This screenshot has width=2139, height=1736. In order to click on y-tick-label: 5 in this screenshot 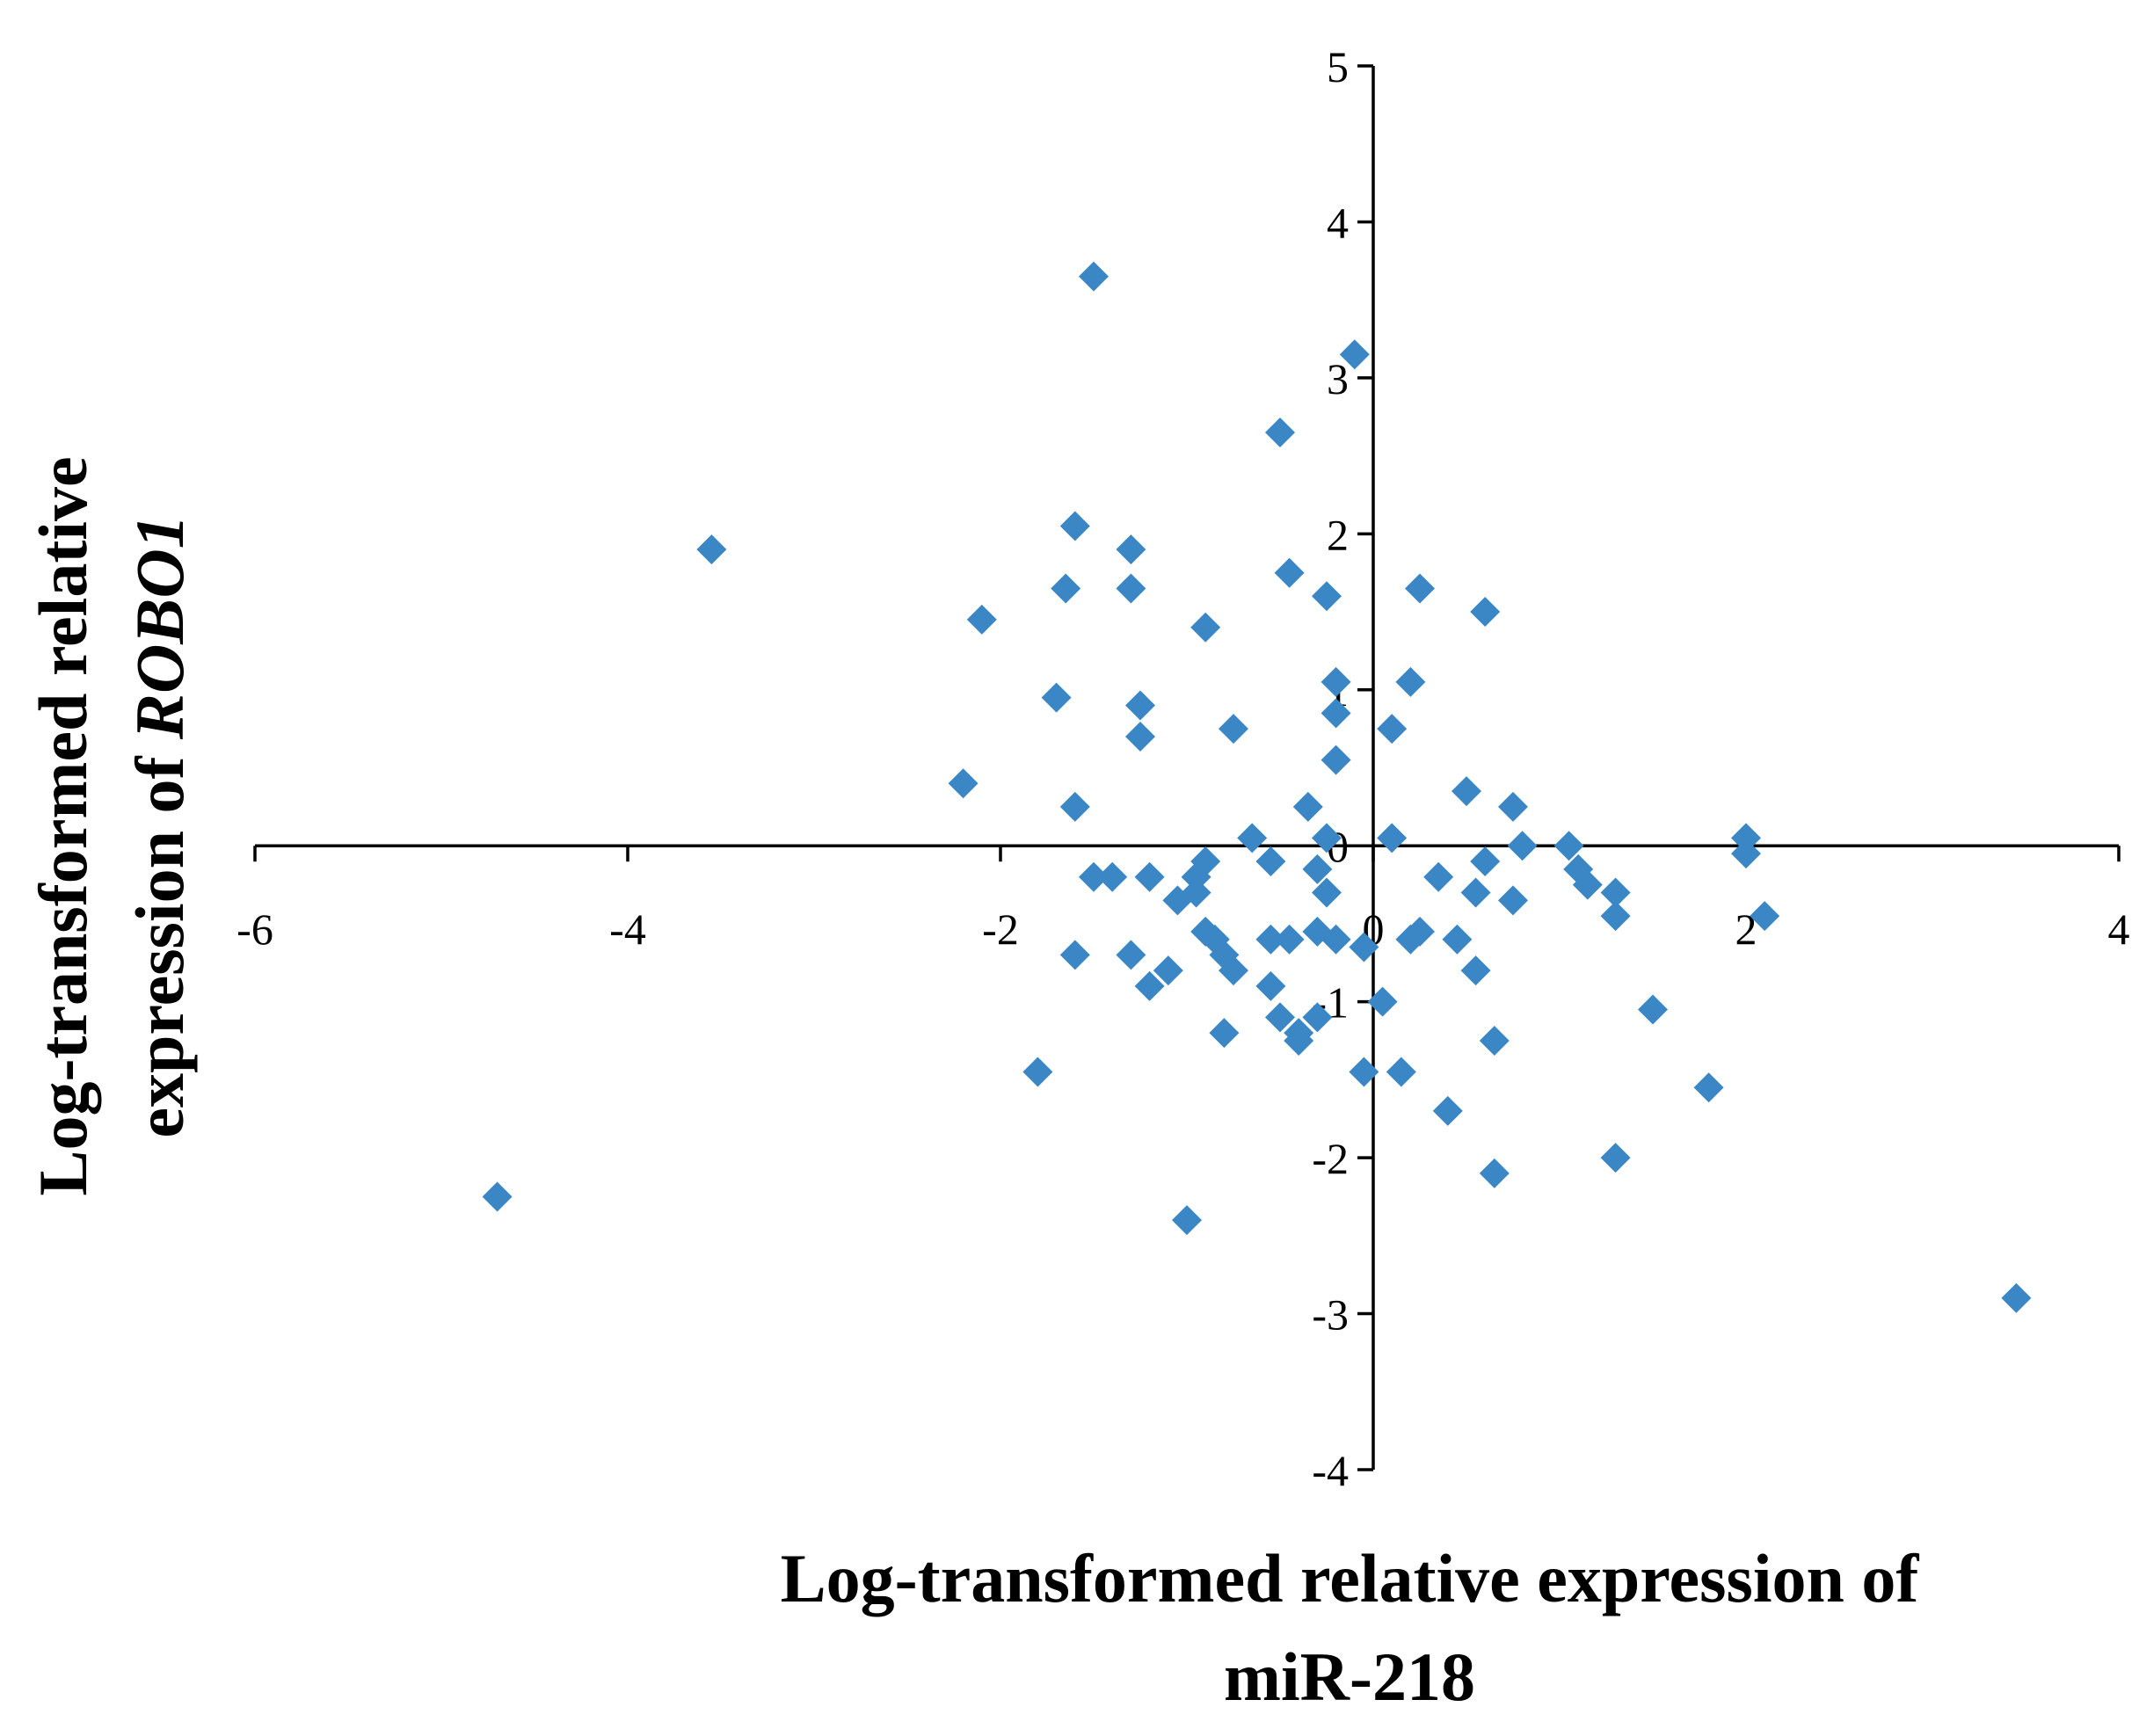, I will do `click(1338, 66)`.